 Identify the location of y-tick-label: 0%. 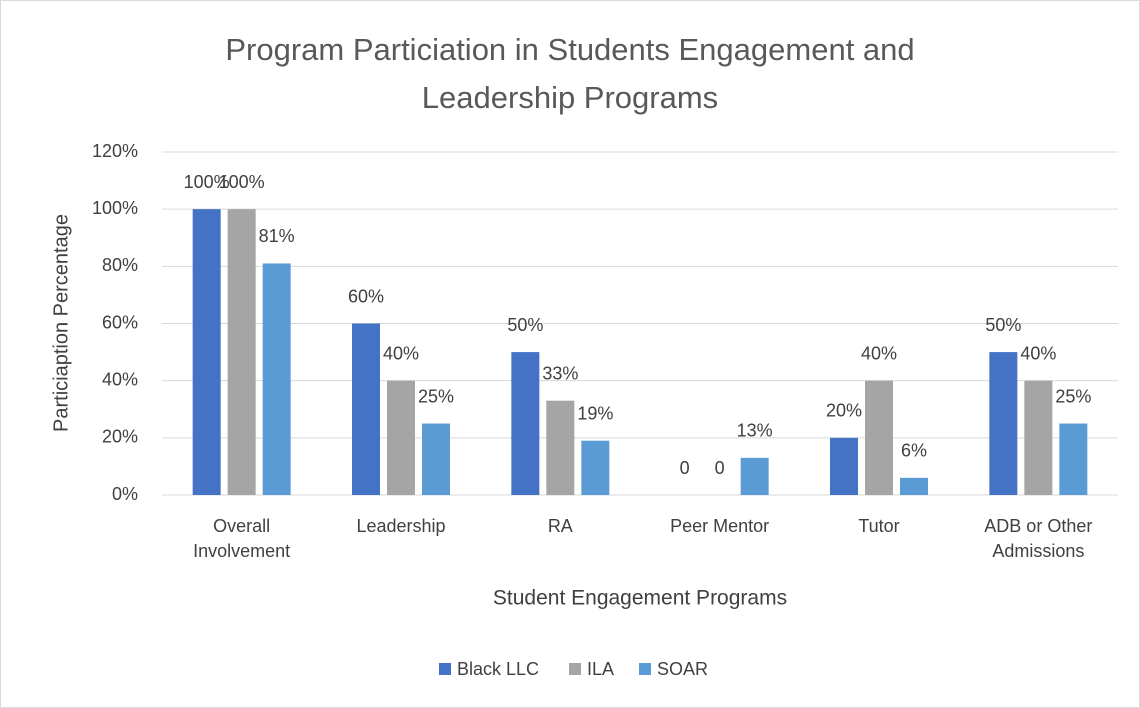
(125, 494).